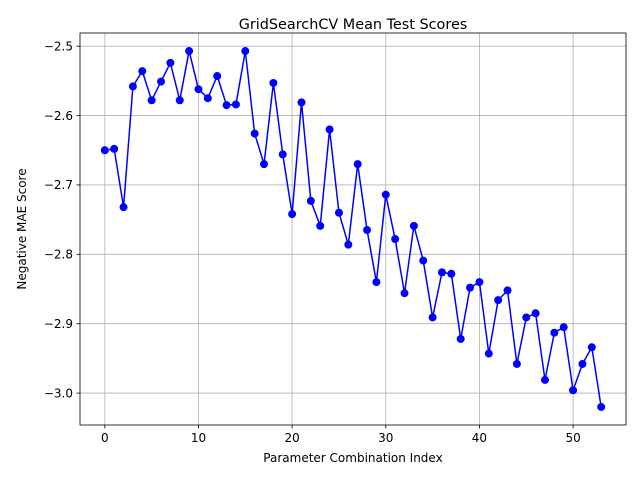 The image size is (640, 480). What do you see at coordinates (62, 219) in the screenshot?
I see `y-axis: −2.5 −2.6 −2.7 −2.8 −2.9 −3.0` at bounding box center [62, 219].